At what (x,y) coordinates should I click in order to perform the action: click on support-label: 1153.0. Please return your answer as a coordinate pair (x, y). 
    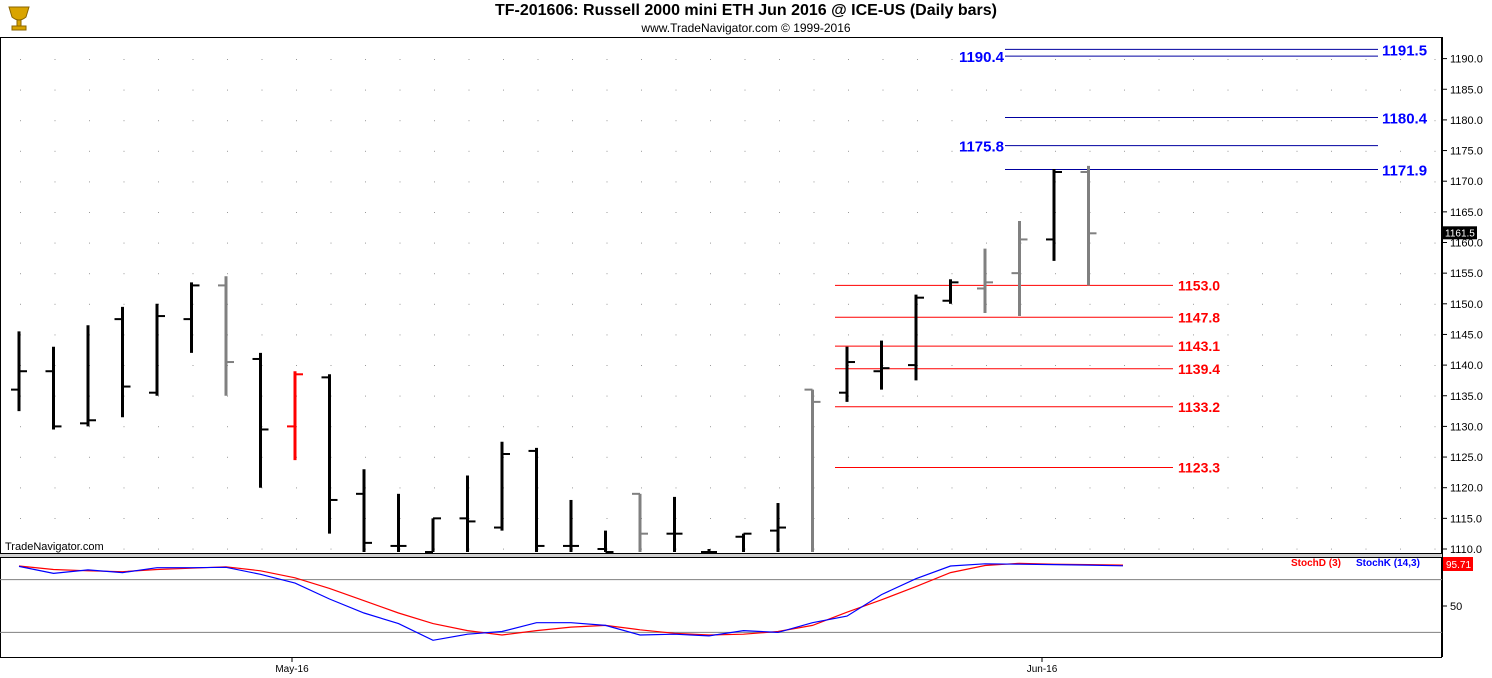
    Looking at the image, I should click on (1199, 285).